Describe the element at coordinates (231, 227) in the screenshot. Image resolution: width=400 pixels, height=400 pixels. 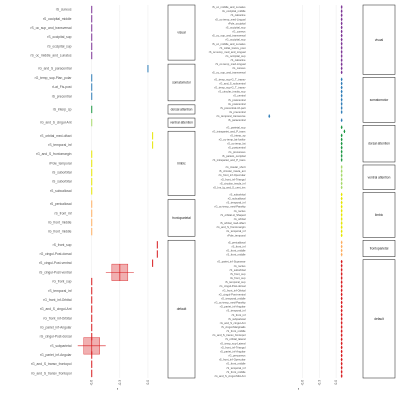
I see `row-label: rG_and_S_frontomargin` at that location.